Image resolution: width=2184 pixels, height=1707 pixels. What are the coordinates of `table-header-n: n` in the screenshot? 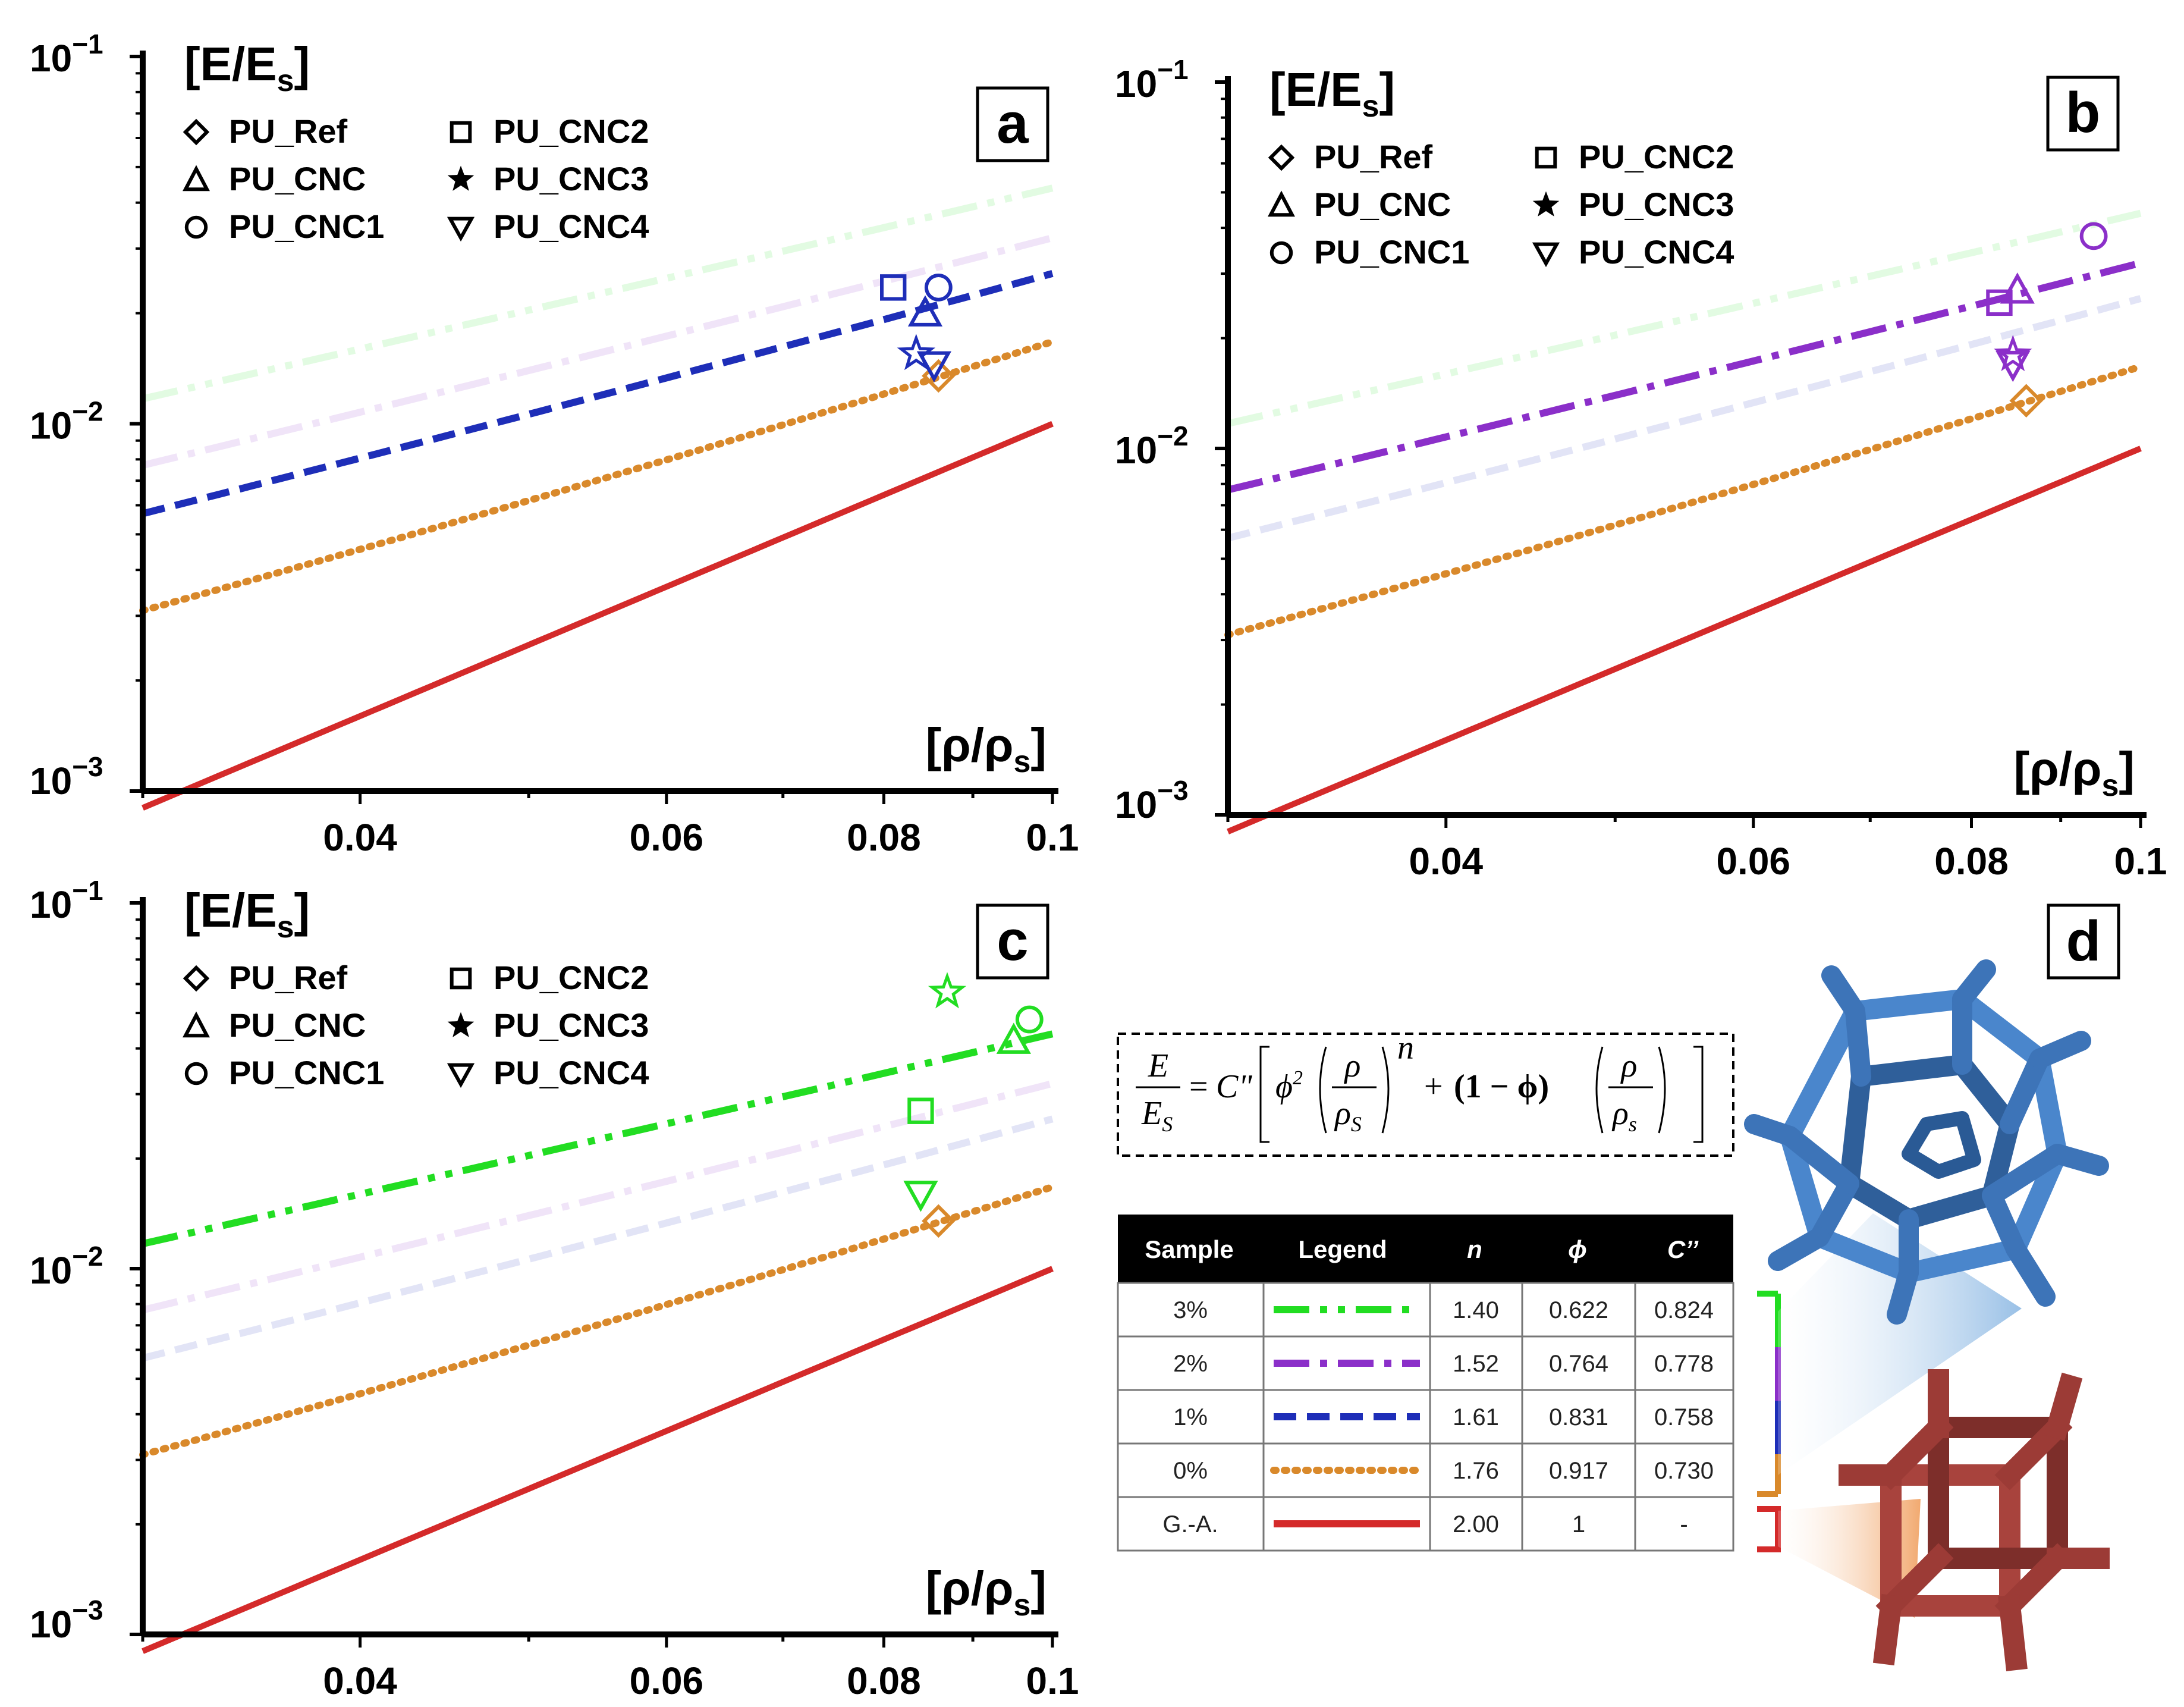 It's located at (1474, 1249).